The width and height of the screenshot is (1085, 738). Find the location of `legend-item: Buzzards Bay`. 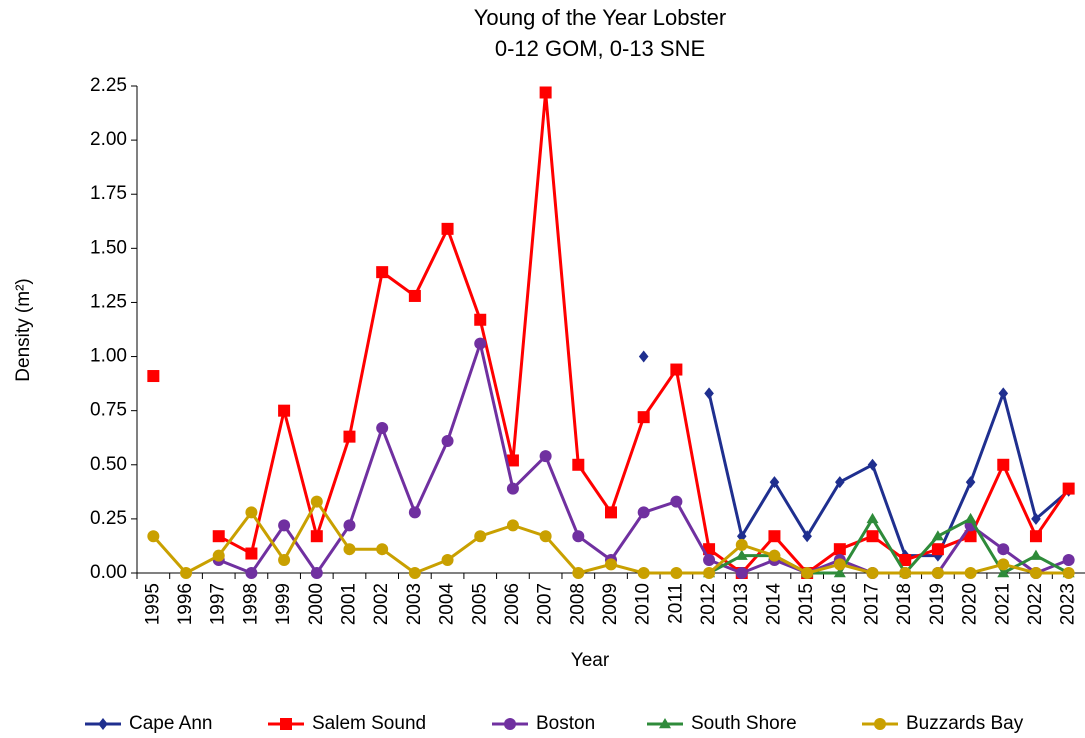

legend-item: Buzzards Bay is located at coordinates (943, 723).